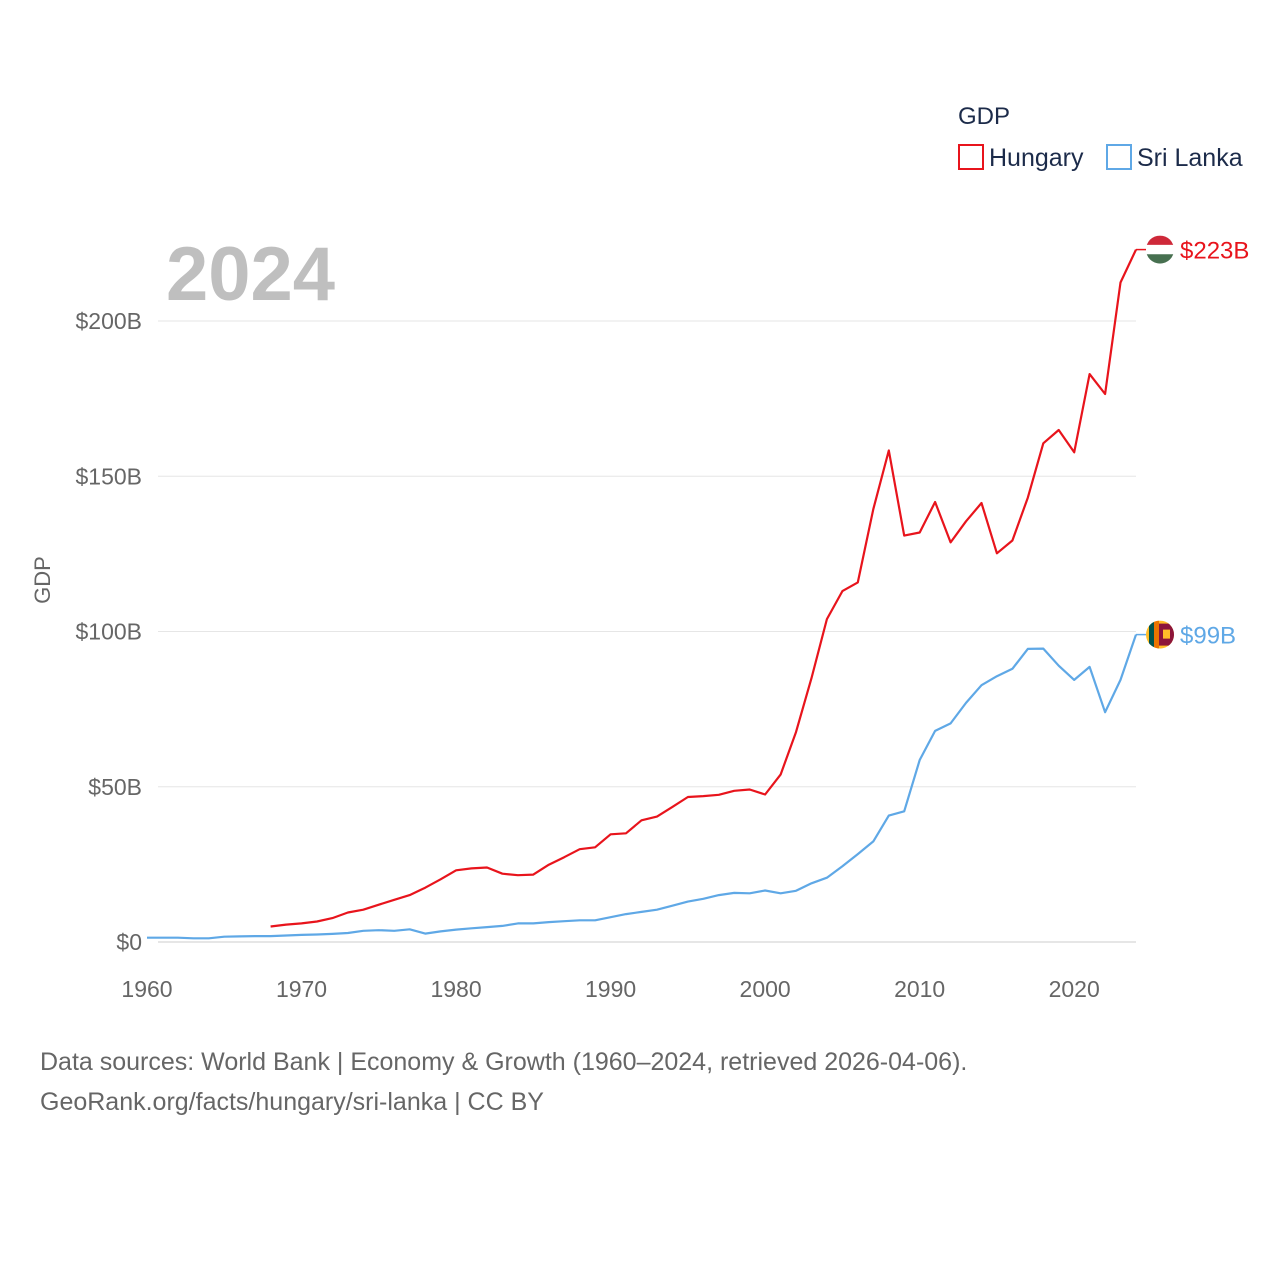 This screenshot has height=1280, width=1280. Describe the element at coordinates (1036, 158) in the screenshot. I see `legend-label-hungary: Hungary` at that location.